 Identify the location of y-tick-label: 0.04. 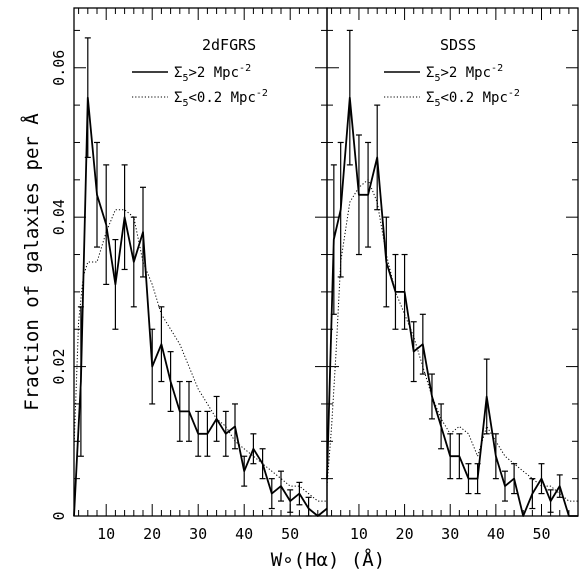
(59, 217).